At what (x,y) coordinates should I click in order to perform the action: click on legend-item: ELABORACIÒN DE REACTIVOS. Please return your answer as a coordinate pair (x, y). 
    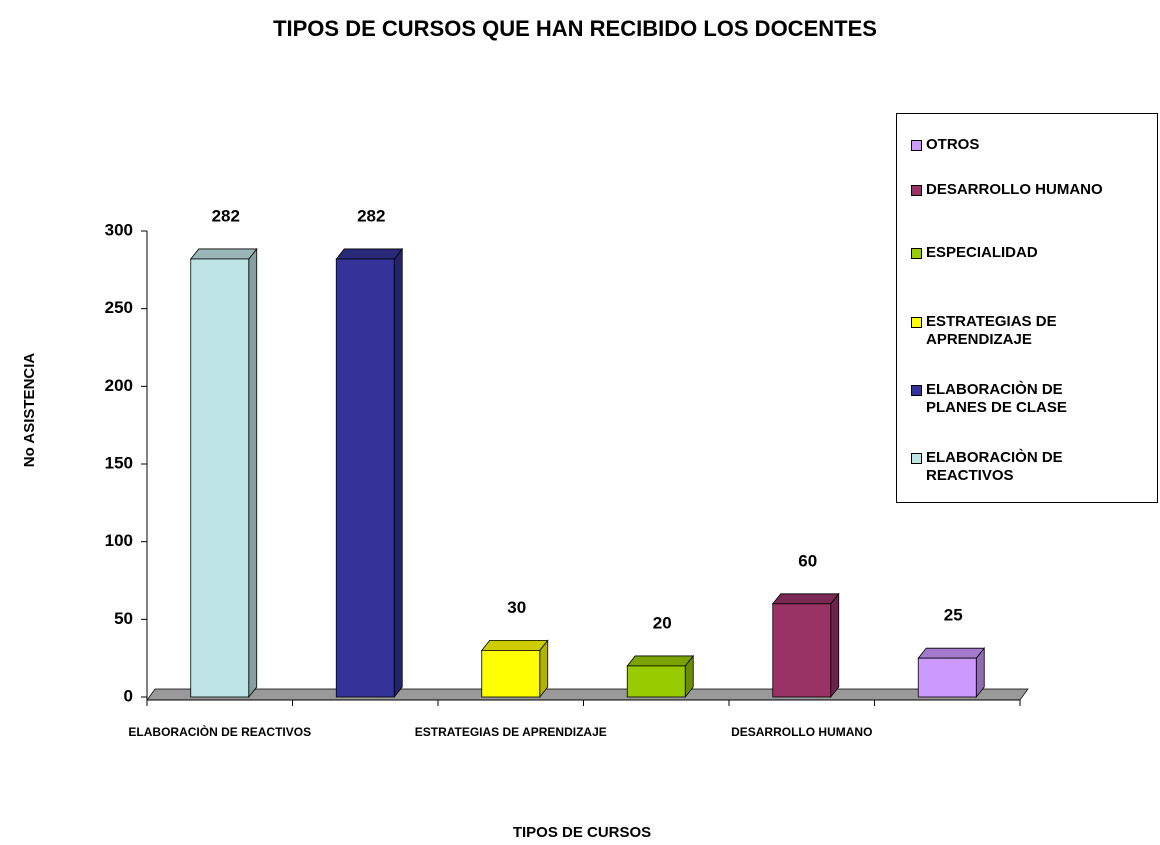
    Looking at the image, I should click on (1034, 467).